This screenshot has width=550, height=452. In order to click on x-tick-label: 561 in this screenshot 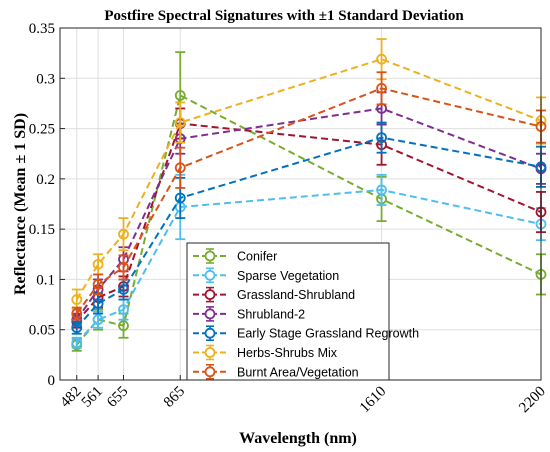, I will do `click(92, 397)`.